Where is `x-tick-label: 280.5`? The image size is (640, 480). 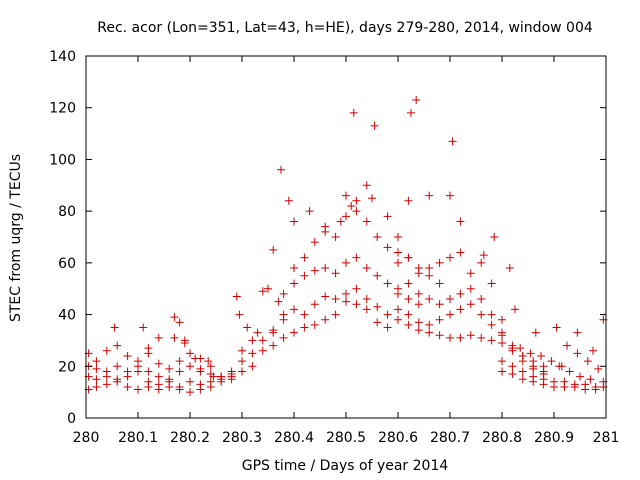
x-tick-label: 280.5 is located at coordinates (346, 438).